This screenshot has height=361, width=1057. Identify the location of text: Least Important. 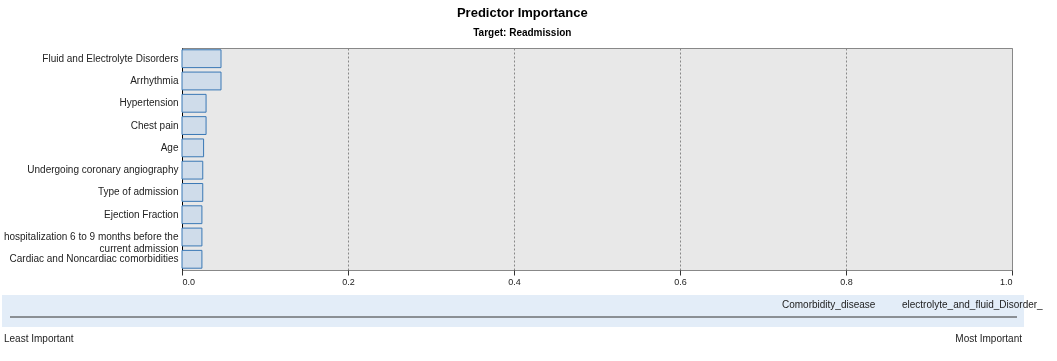
(39, 338).